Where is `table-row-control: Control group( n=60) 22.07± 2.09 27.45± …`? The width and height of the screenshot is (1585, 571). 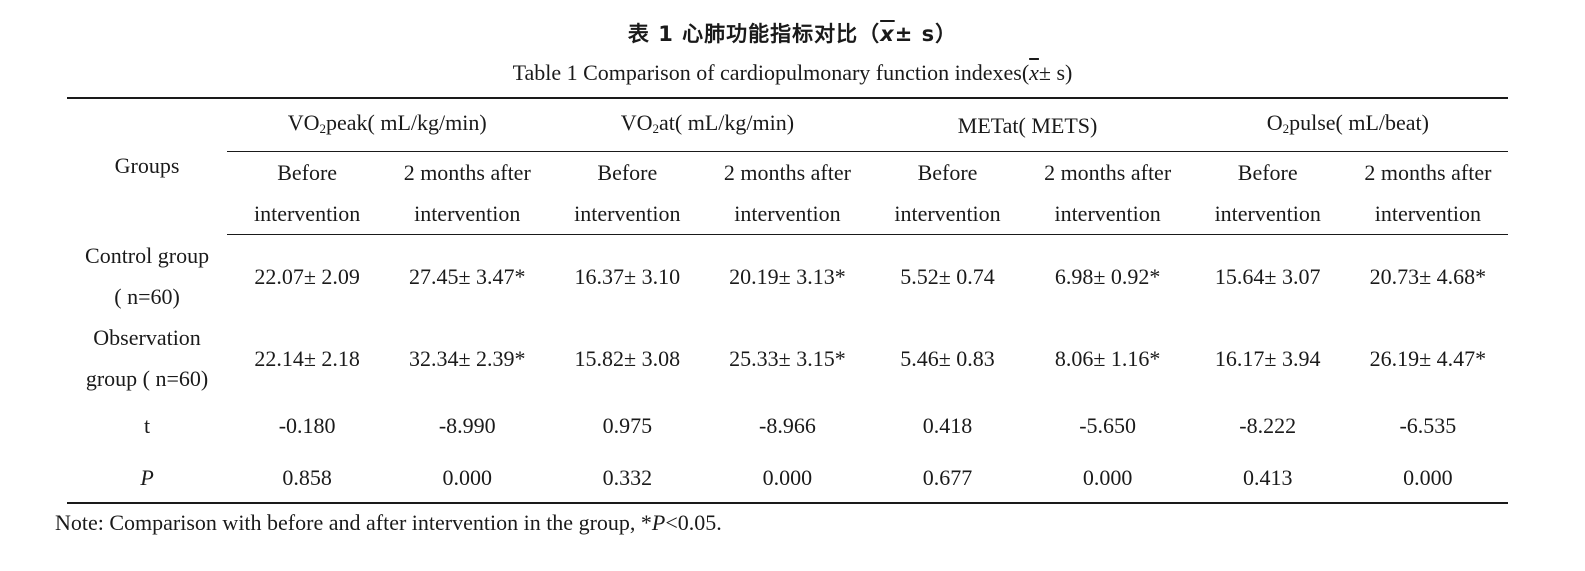 table-row-control: Control group( n=60) 22.07± 2.09 27.45± … is located at coordinates (787, 276).